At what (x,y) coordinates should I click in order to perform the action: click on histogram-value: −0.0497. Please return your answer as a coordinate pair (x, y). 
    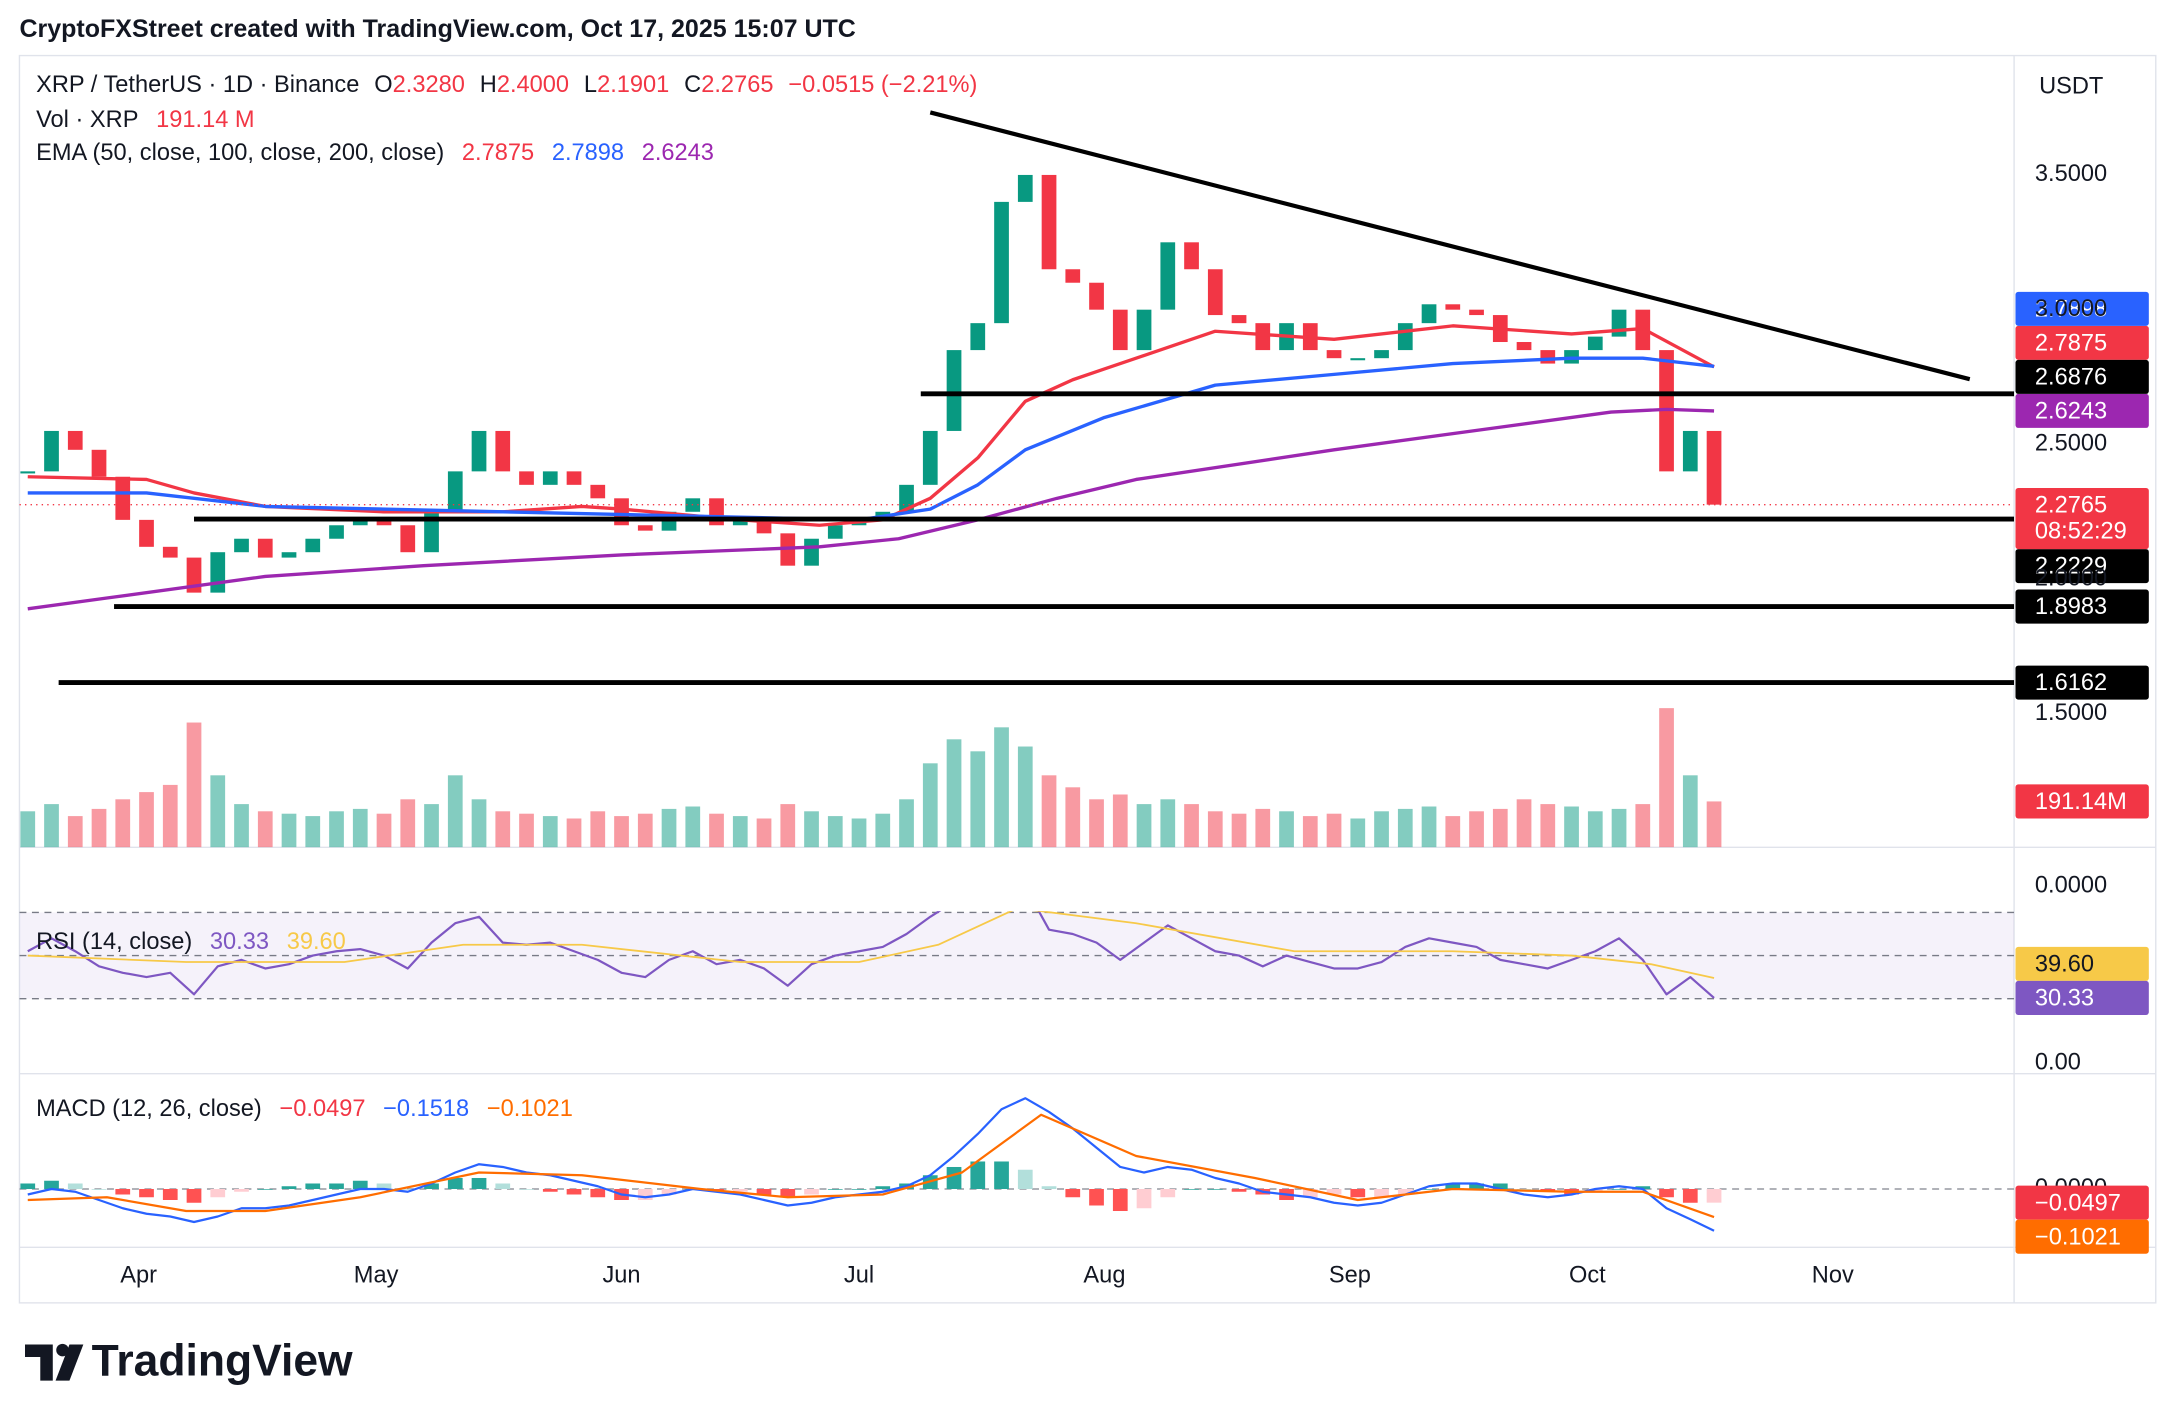
    Looking at the image, I should click on (322, 1109).